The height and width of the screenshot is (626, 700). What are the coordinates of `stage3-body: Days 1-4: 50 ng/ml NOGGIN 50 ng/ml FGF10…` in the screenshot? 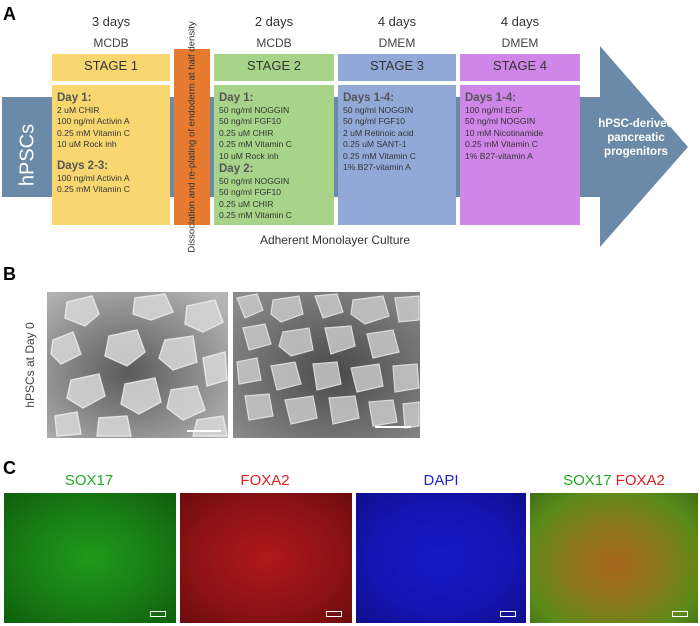 It's located at (397, 155).